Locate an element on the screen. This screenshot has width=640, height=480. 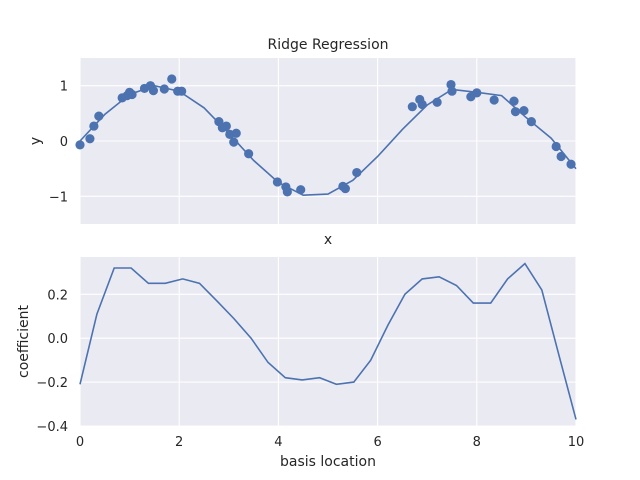
y-tick-label: 0.2 is located at coordinates (57, 295).